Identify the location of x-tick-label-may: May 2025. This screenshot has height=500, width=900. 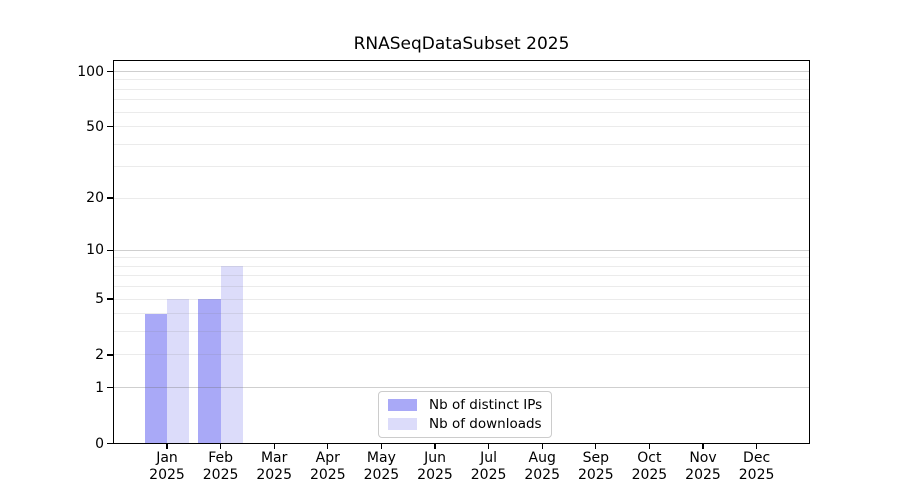
(381, 466).